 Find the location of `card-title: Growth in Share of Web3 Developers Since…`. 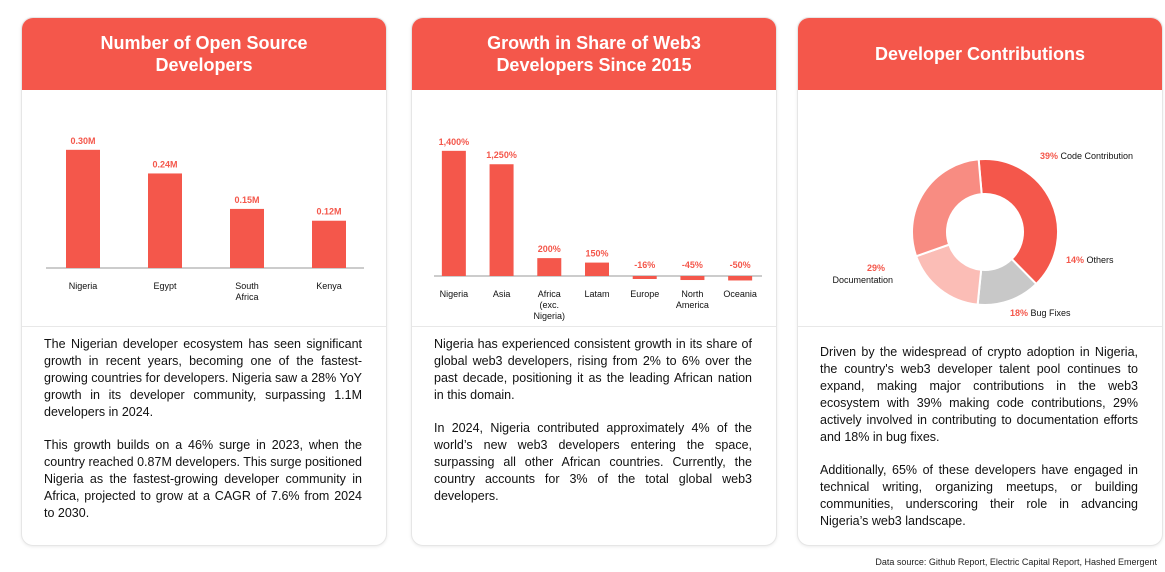

card-title: Growth in Share of Web3 Developers Since… is located at coordinates (594, 54).